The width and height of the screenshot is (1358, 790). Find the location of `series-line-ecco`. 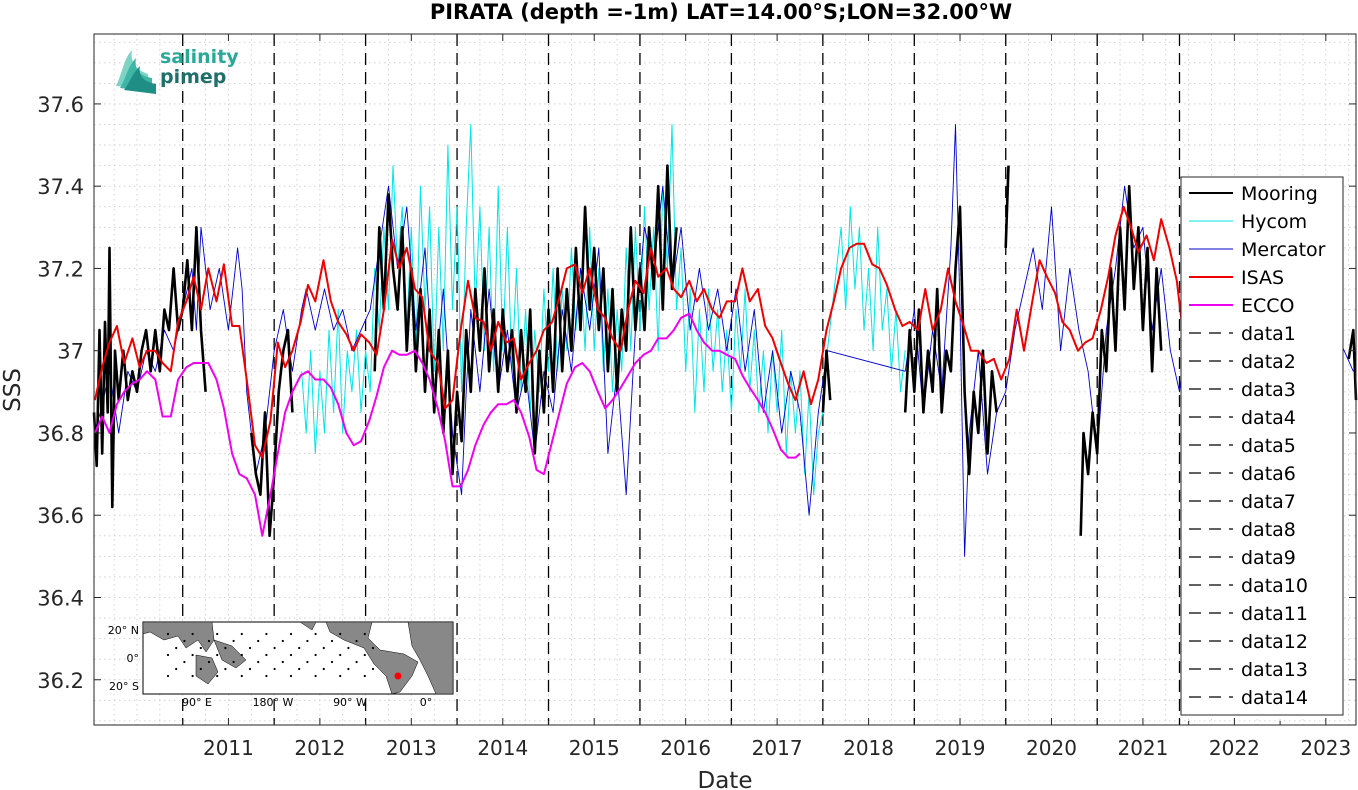

series-line-ecco is located at coordinates (447, 424).